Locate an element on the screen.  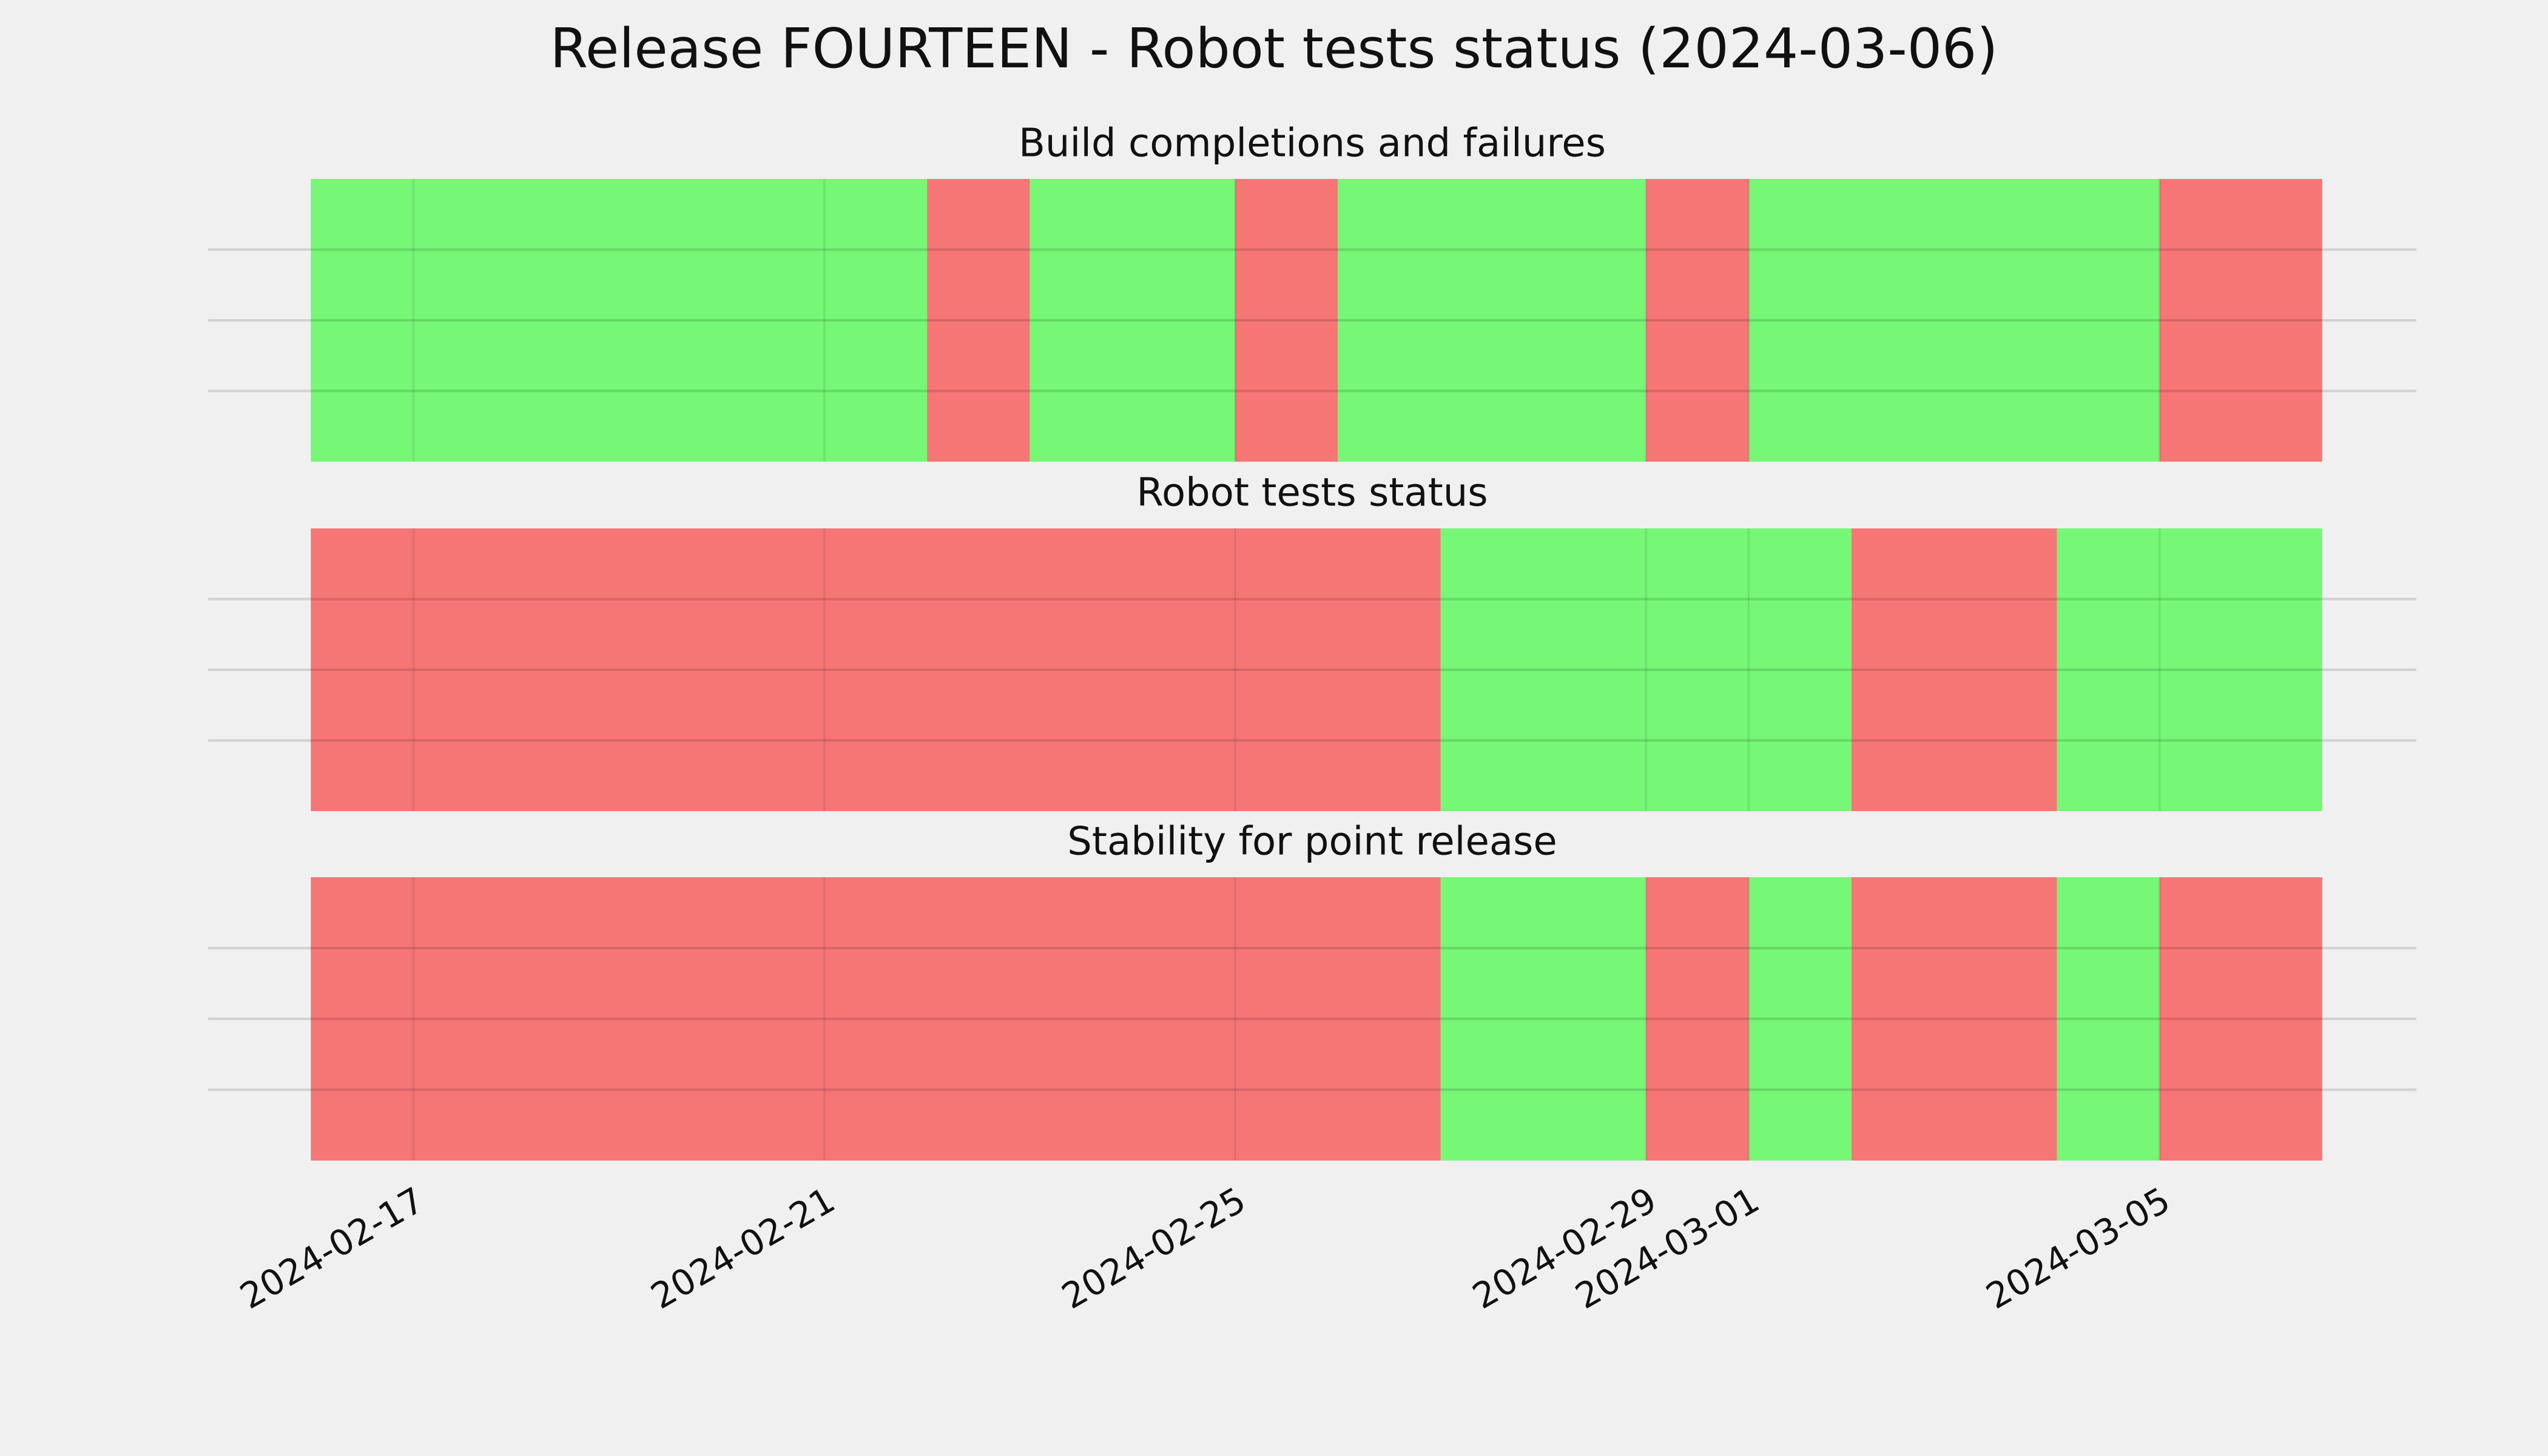
panel-title: Stability for point release is located at coordinates (1312, 842).